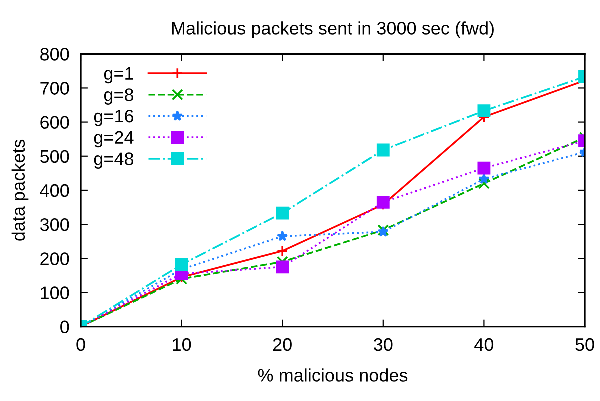 The width and height of the screenshot is (600, 401). What do you see at coordinates (55, 54) in the screenshot?
I see `y-tick-label: 800` at bounding box center [55, 54].